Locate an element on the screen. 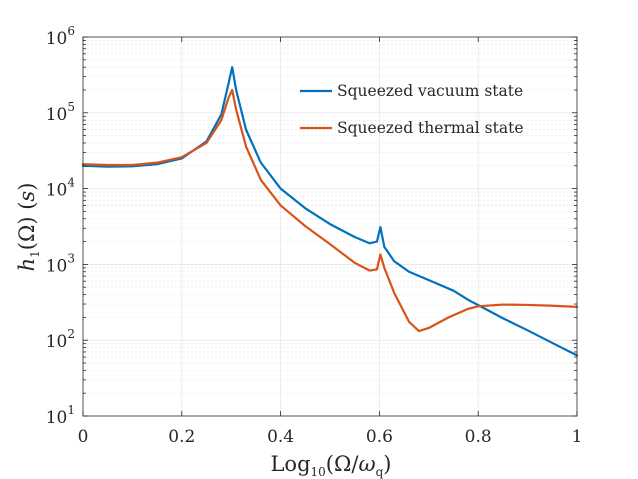 Image resolution: width=638 pixels, height=479 pixels. x-tick-label: 0.2 is located at coordinates (181, 437).